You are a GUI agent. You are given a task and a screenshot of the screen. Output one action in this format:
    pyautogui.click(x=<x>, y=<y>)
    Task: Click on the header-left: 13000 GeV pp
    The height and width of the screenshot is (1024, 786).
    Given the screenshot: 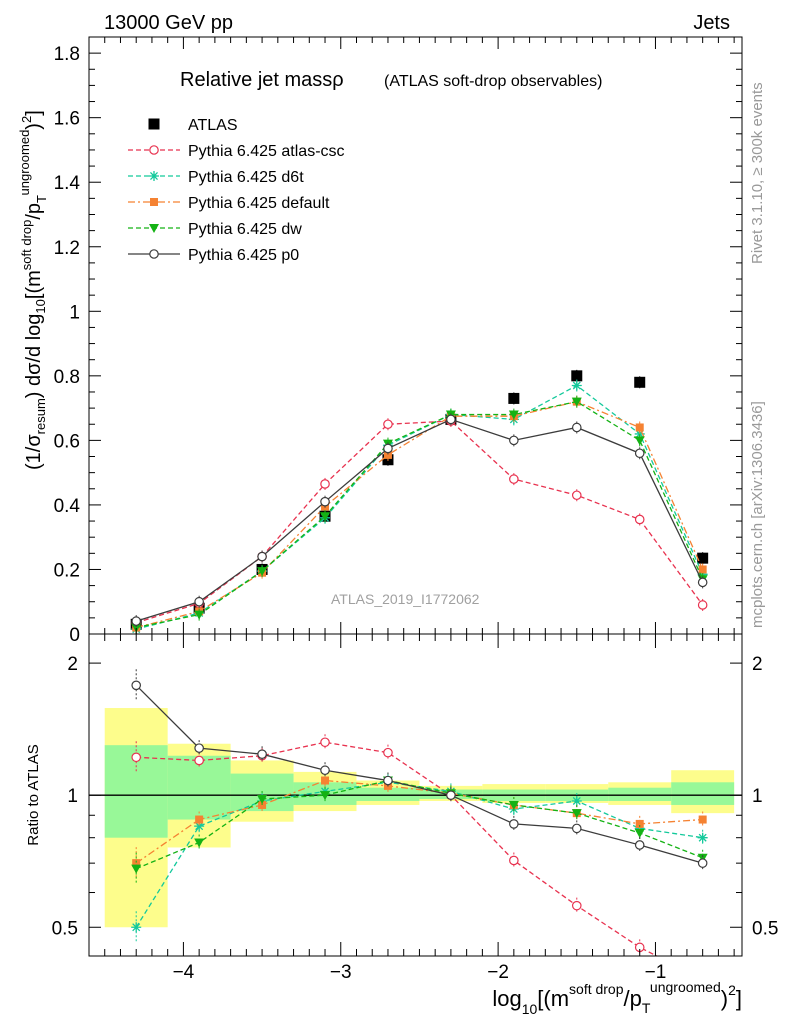 What is the action you would take?
    pyautogui.click(x=168, y=23)
    